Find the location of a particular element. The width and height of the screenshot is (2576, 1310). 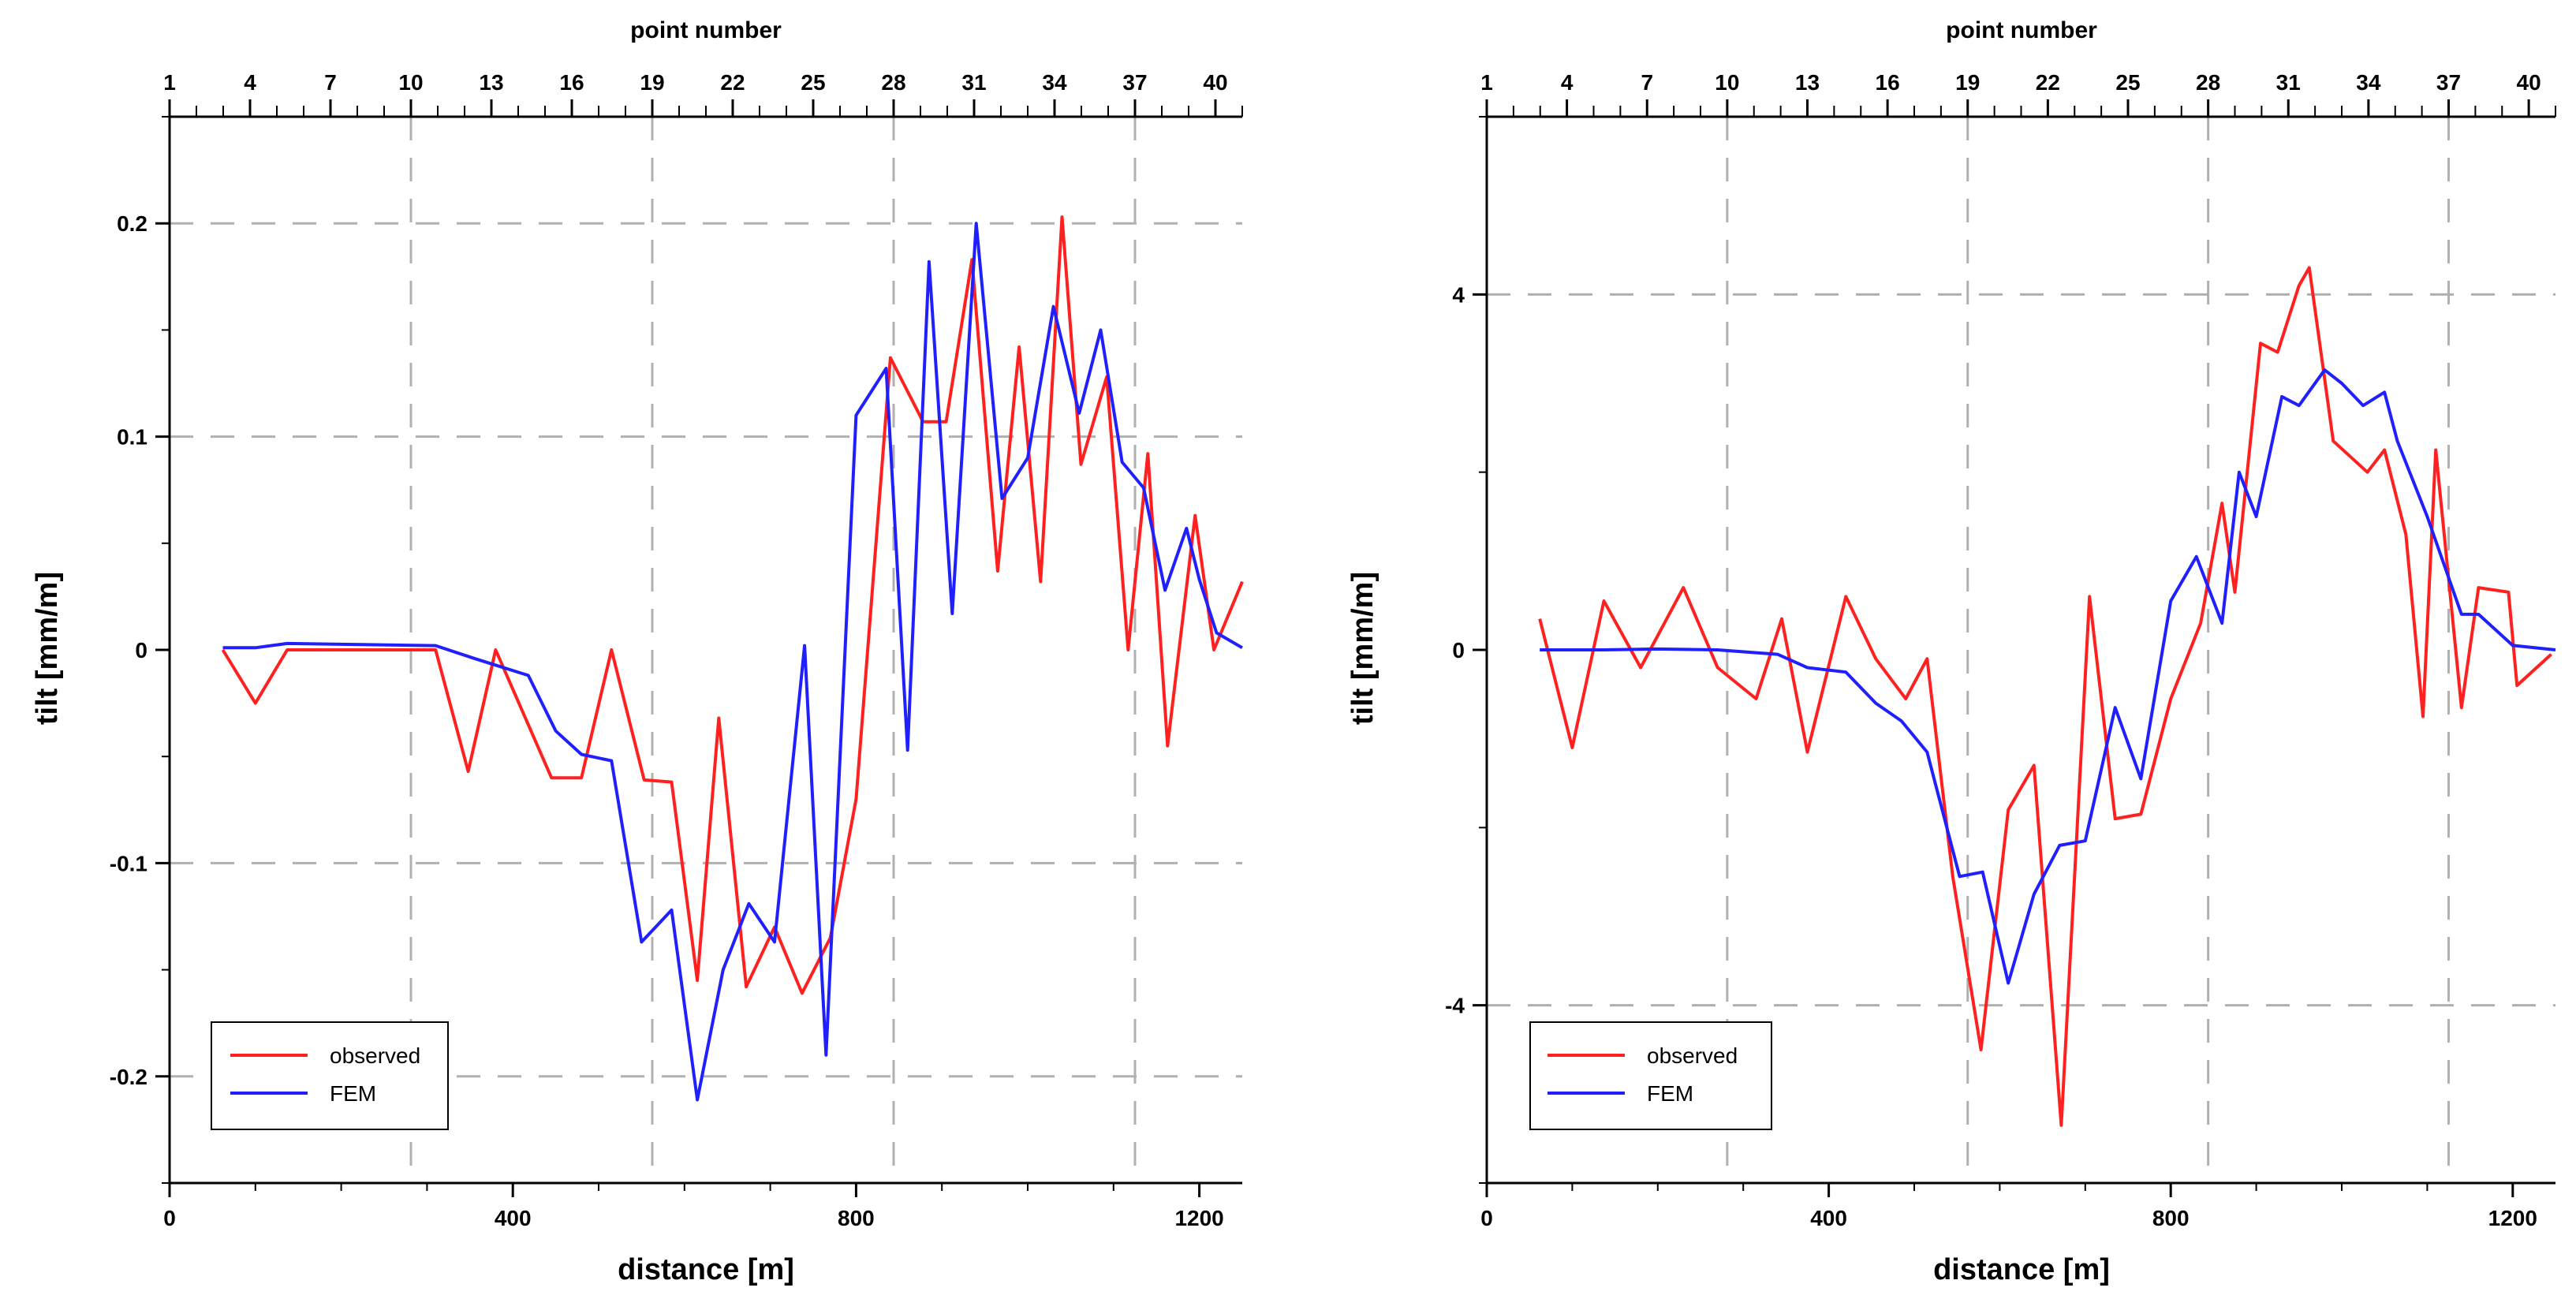

chart-left-top-tick-label: 1 is located at coordinates (169, 82).